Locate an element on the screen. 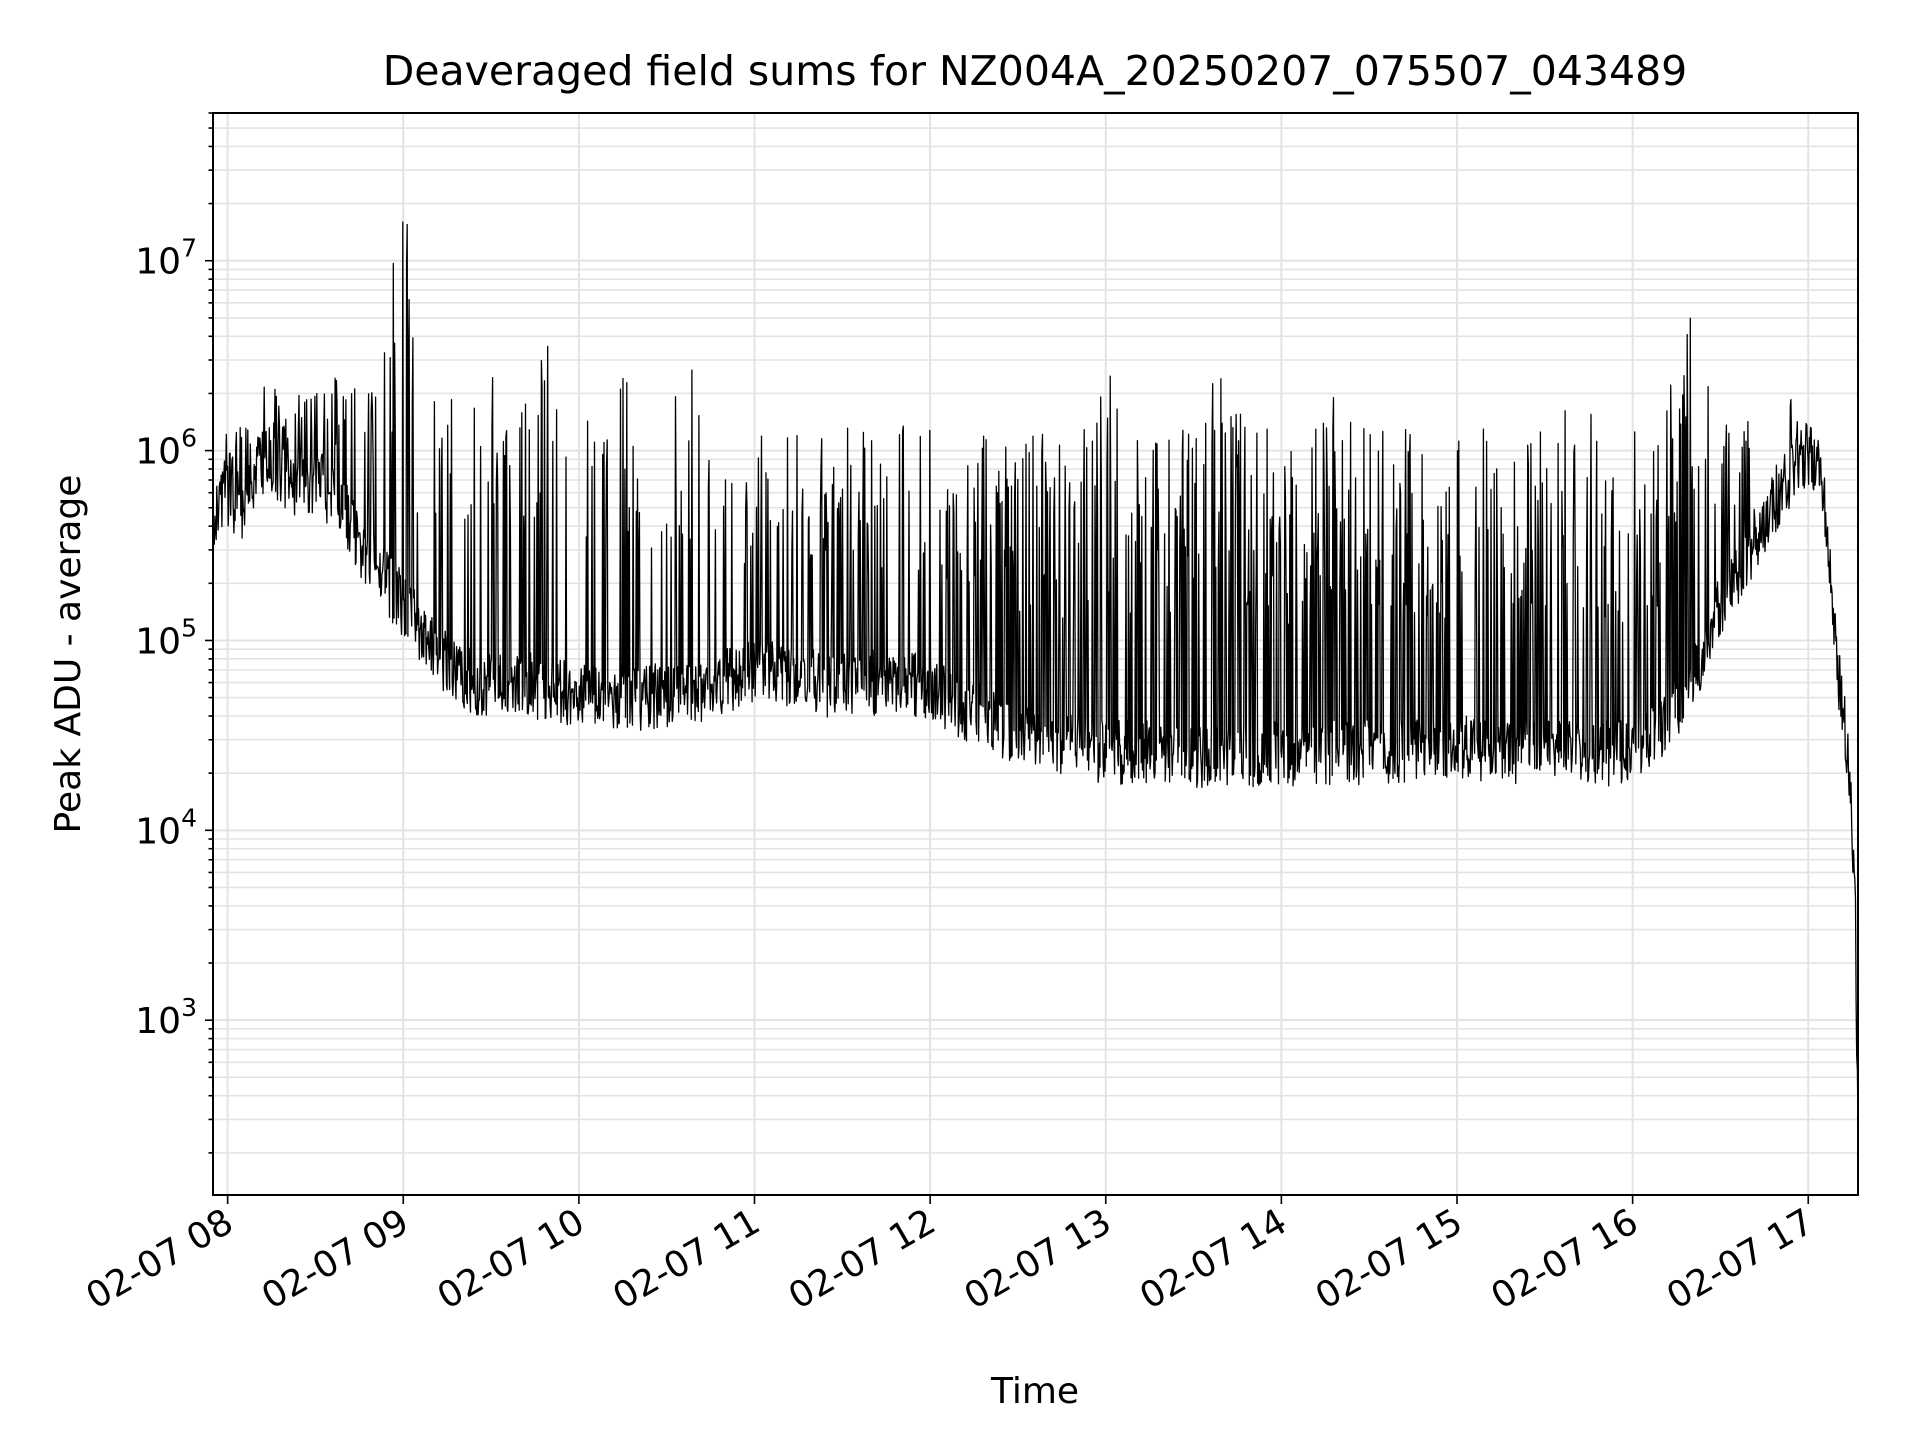 This screenshot has height=1440, width=1920. y-tick-label: 10⁶ is located at coordinates (166, 448).